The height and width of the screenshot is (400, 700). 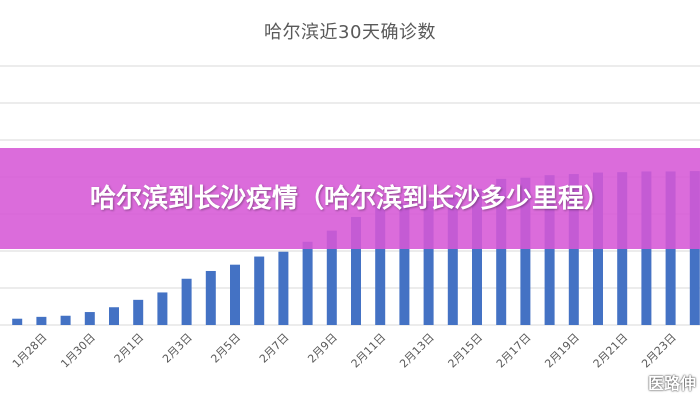 I want to click on x-tick-label: 2月17日, so click(x=514, y=351).